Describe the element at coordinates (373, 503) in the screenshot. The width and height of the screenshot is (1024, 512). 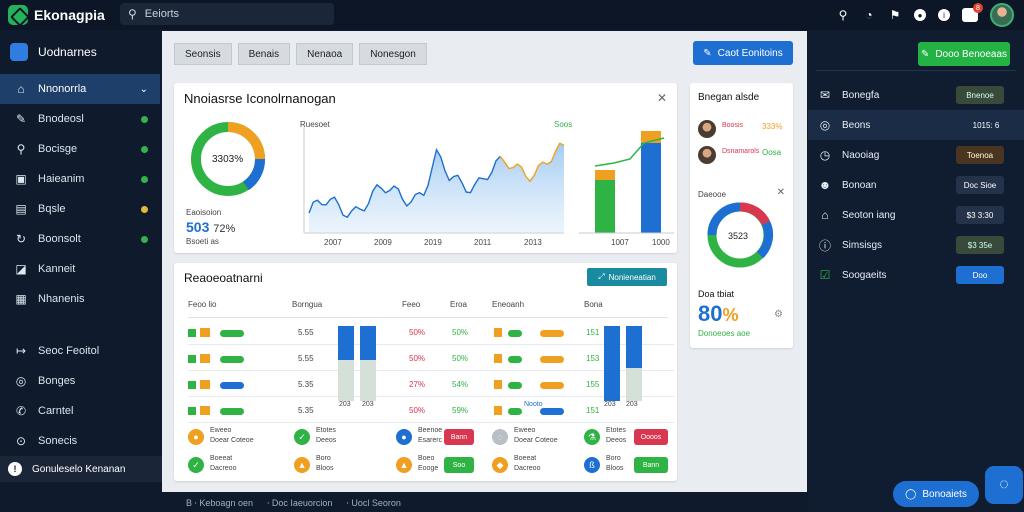
I see `status-item: ⸱ Uocl Seoron` at that location.